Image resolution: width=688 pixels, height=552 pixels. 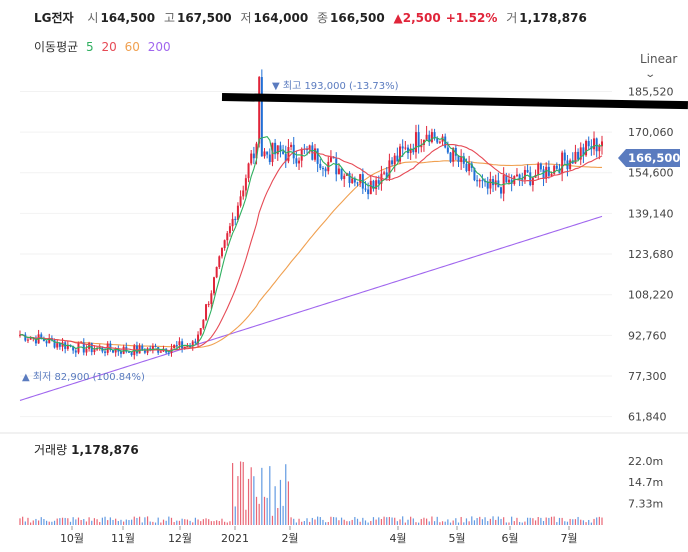 I want to click on ma20-legend: 20, so click(x=109, y=47).